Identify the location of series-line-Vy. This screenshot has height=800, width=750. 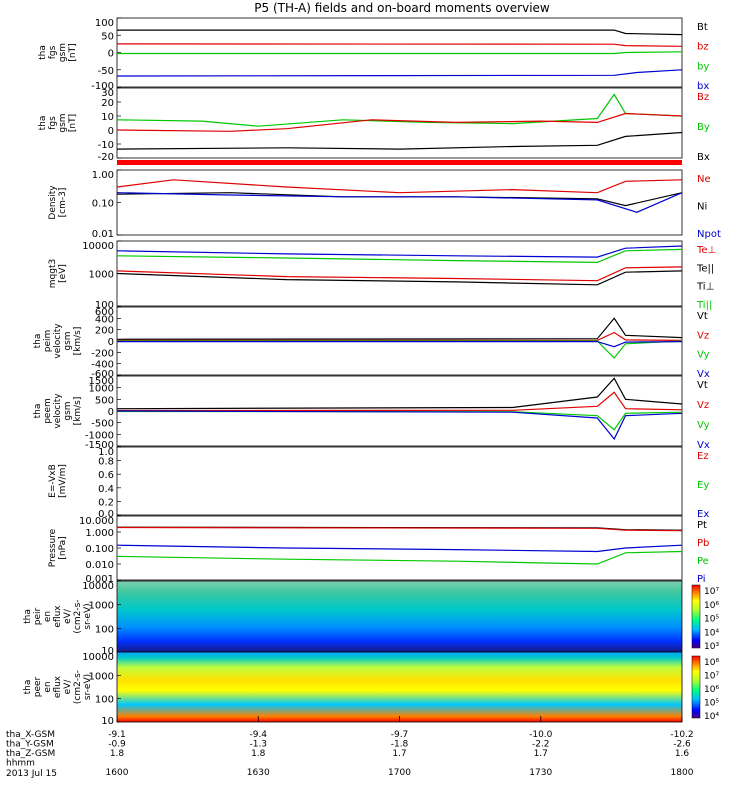
(400, 349).